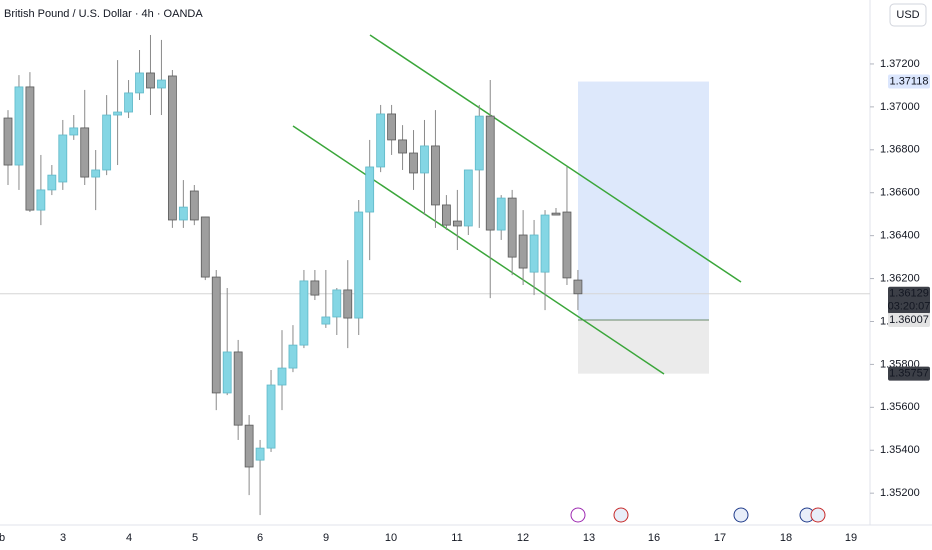  I want to click on x-tick-label: 5, so click(195, 538).